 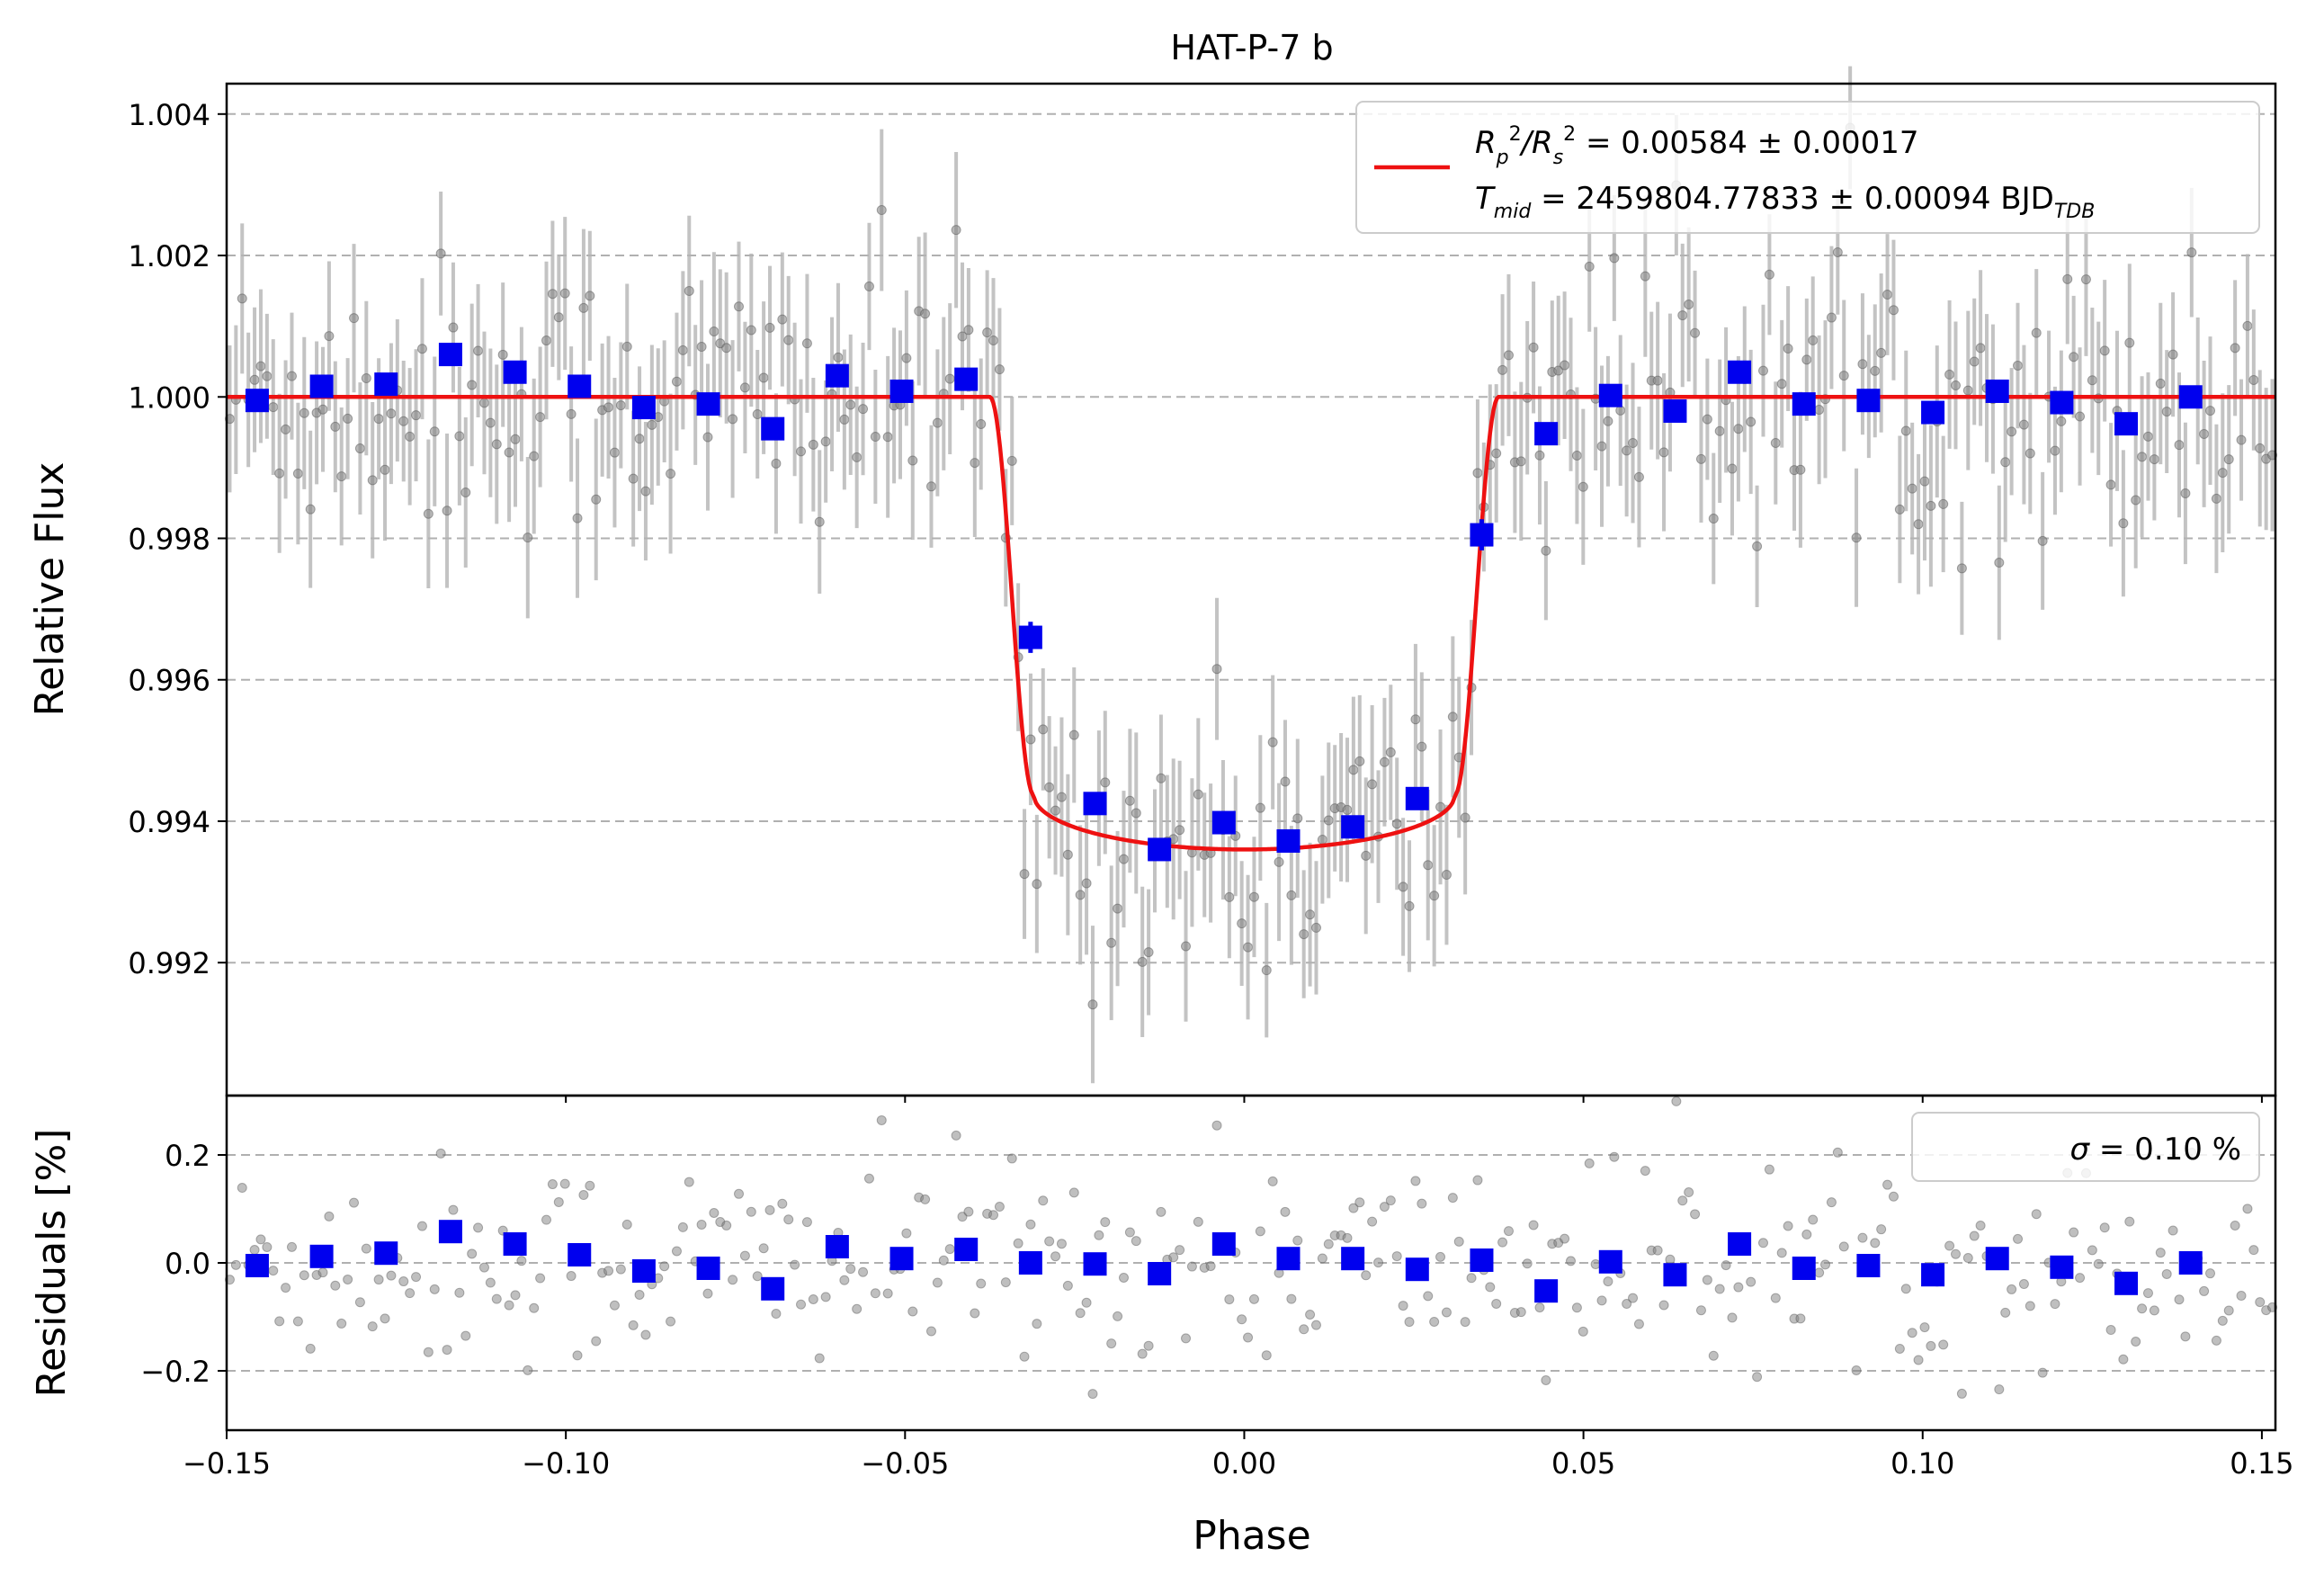 What do you see at coordinates (1785, 202) in the screenshot?
I see `legend-tmid-entry: Tmid = 2459804.77833 ± 0.00094 BJDTDB` at bounding box center [1785, 202].